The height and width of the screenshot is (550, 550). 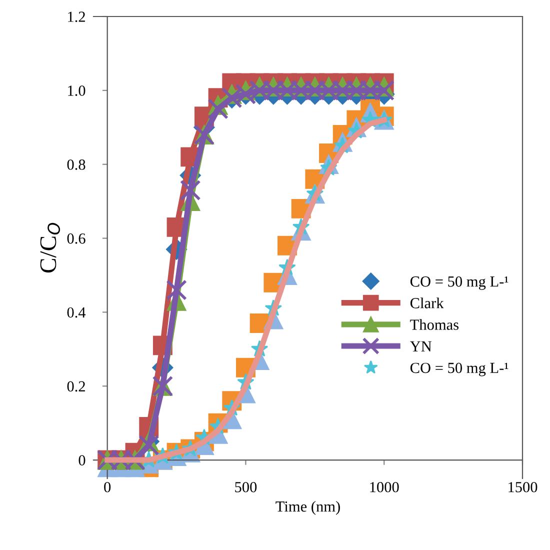 What do you see at coordinates (77, 91) in the screenshot?
I see `y-tick-label: 1.0` at bounding box center [77, 91].